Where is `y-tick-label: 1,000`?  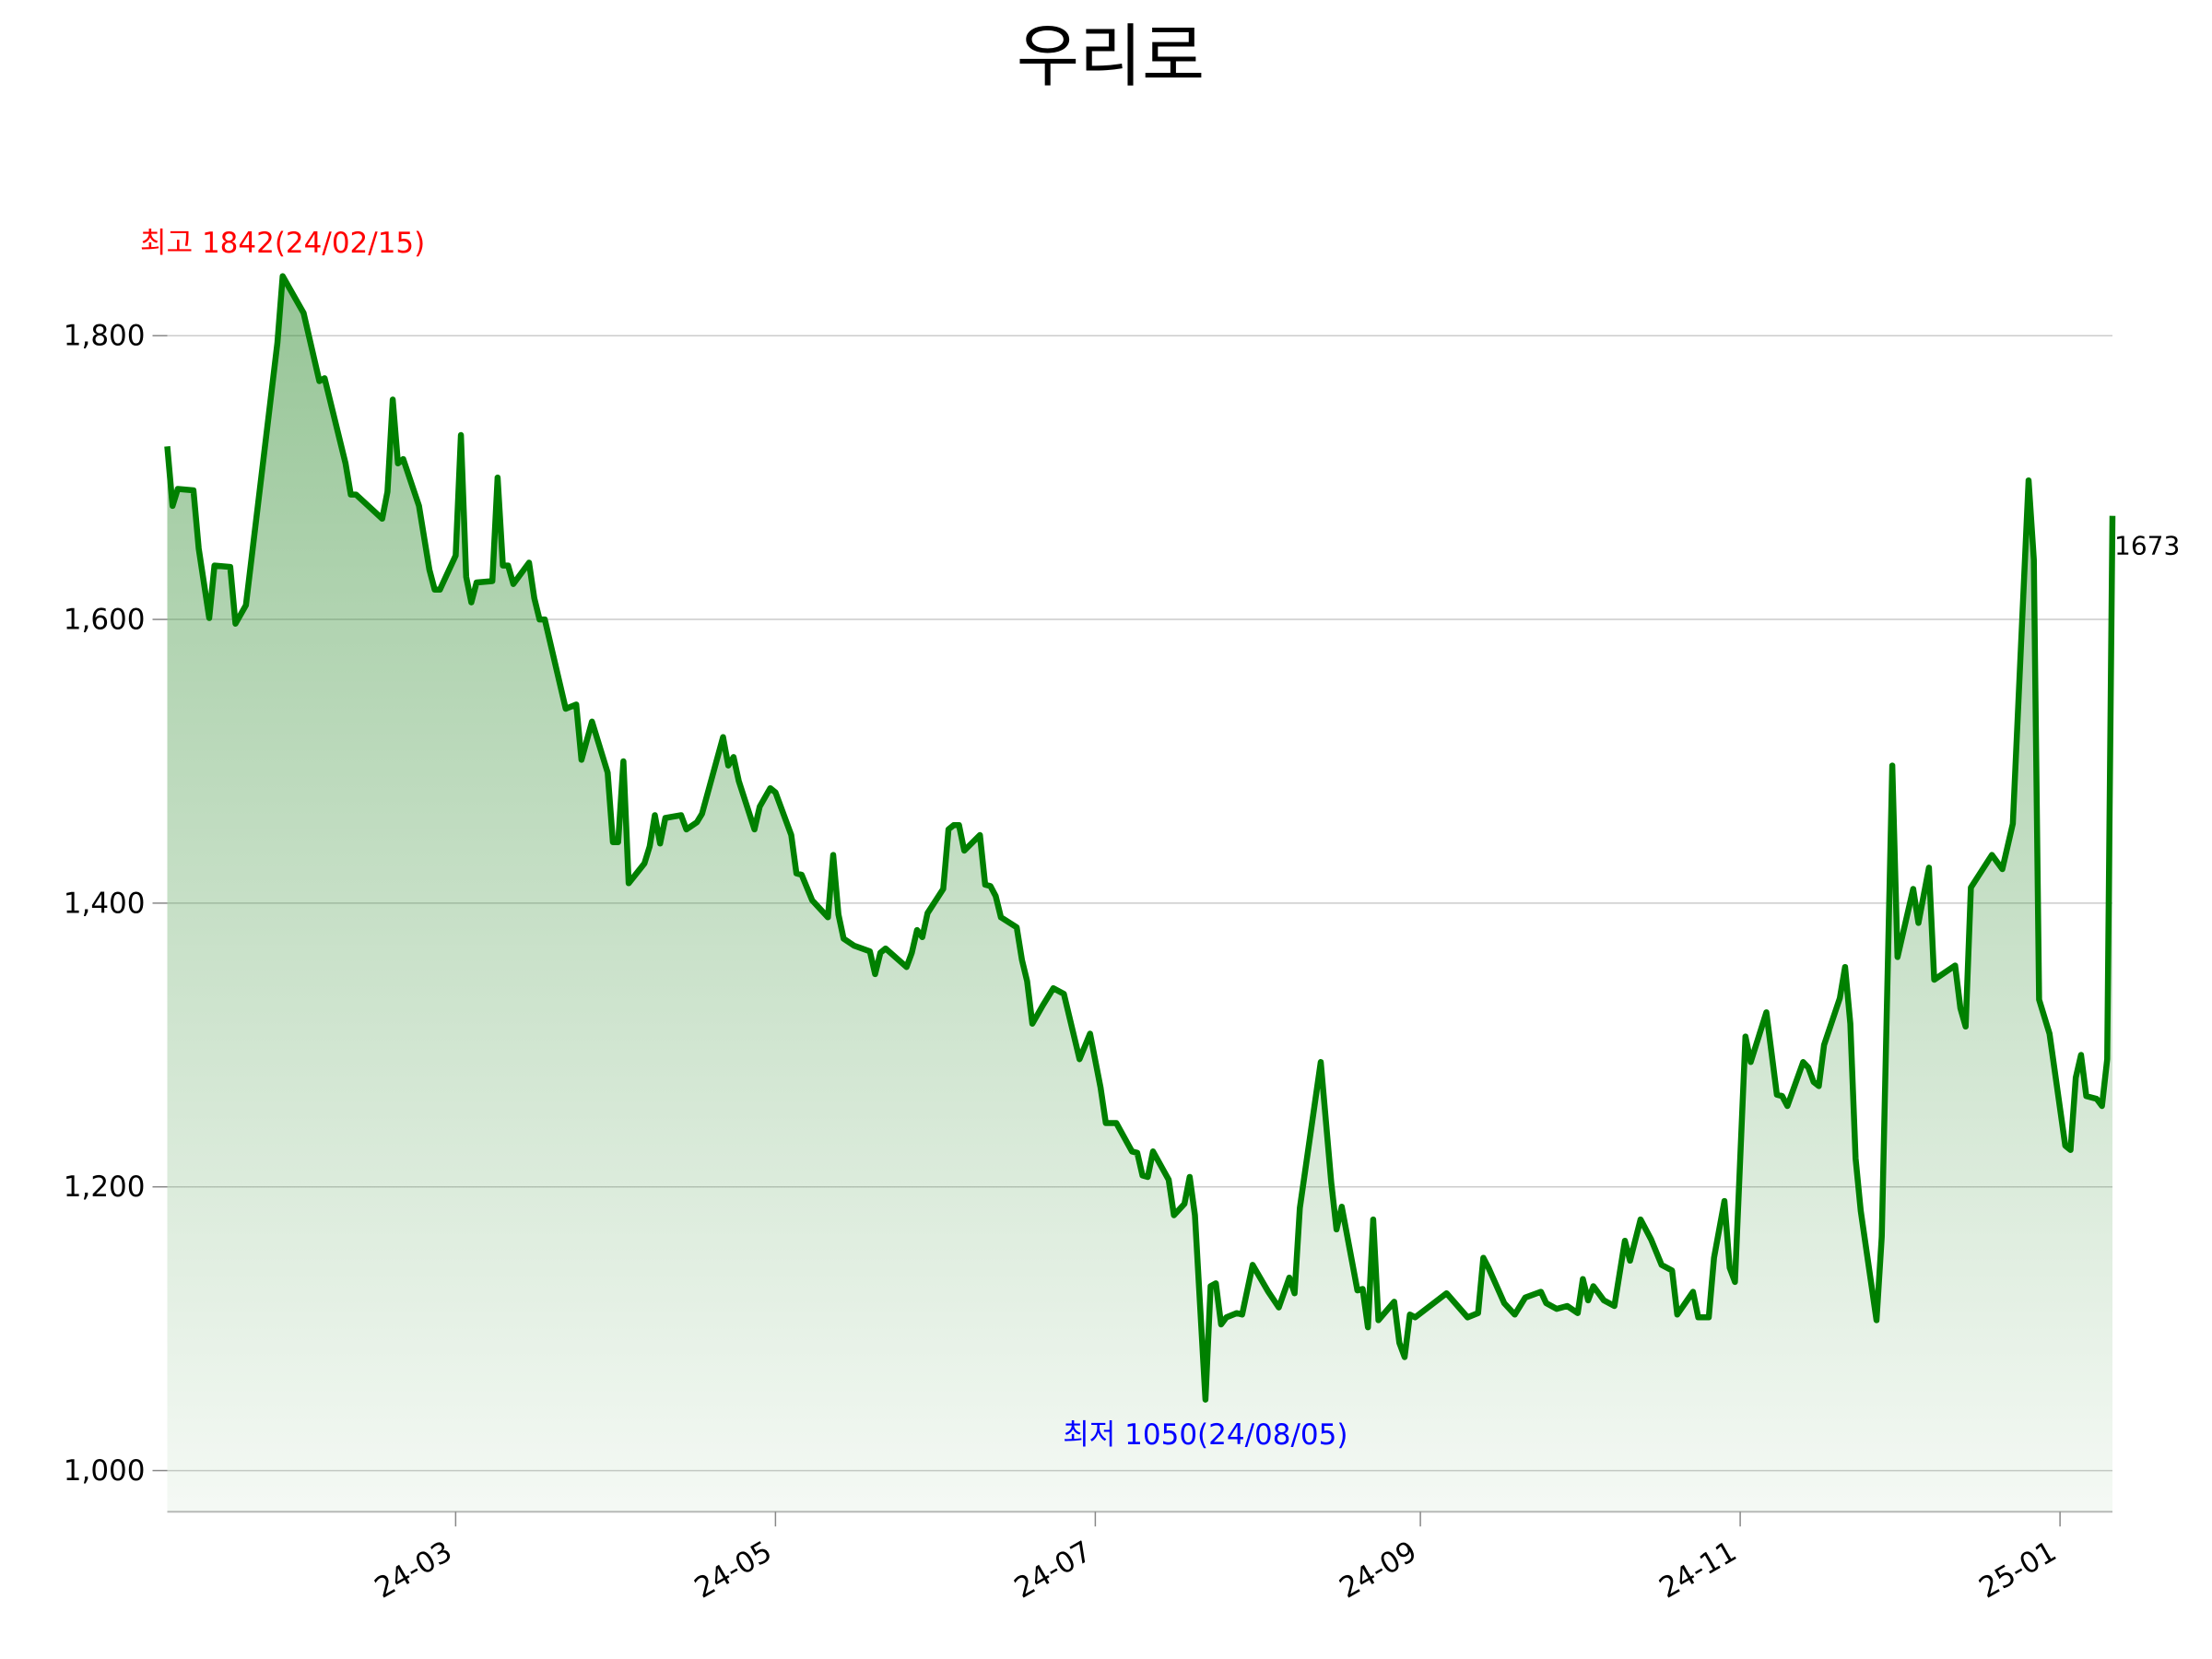
y-tick-label: 1,000 is located at coordinates (105, 1471).